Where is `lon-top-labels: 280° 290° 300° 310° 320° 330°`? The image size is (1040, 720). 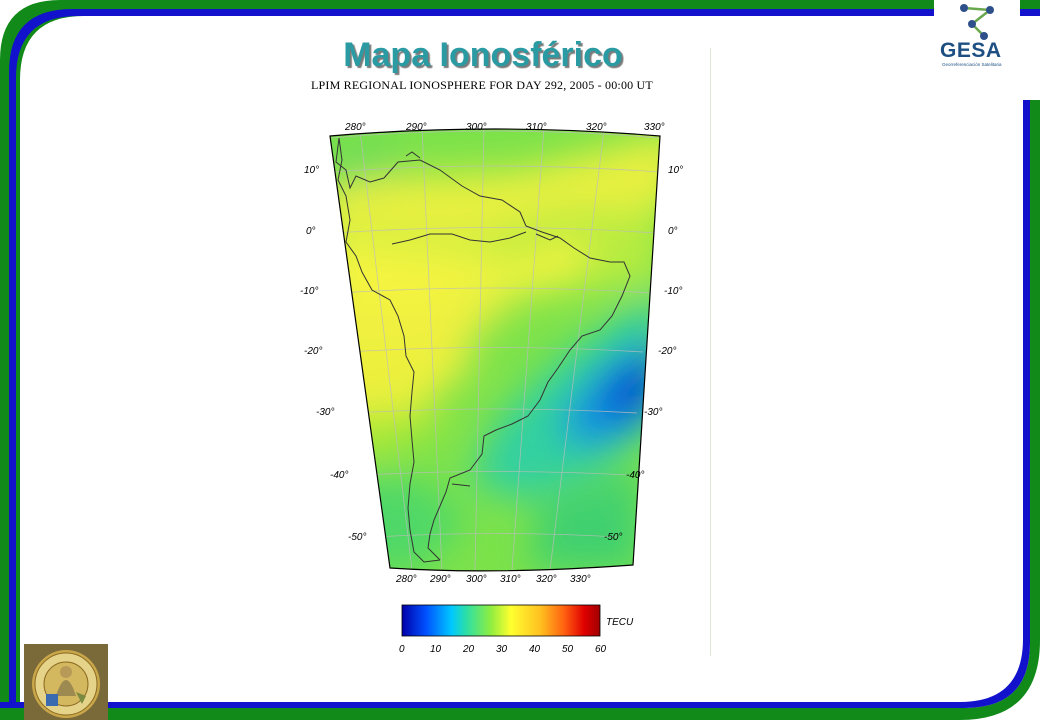 lon-top-labels: 280° 290° 300° 310° 320° 330° is located at coordinates (504, 127).